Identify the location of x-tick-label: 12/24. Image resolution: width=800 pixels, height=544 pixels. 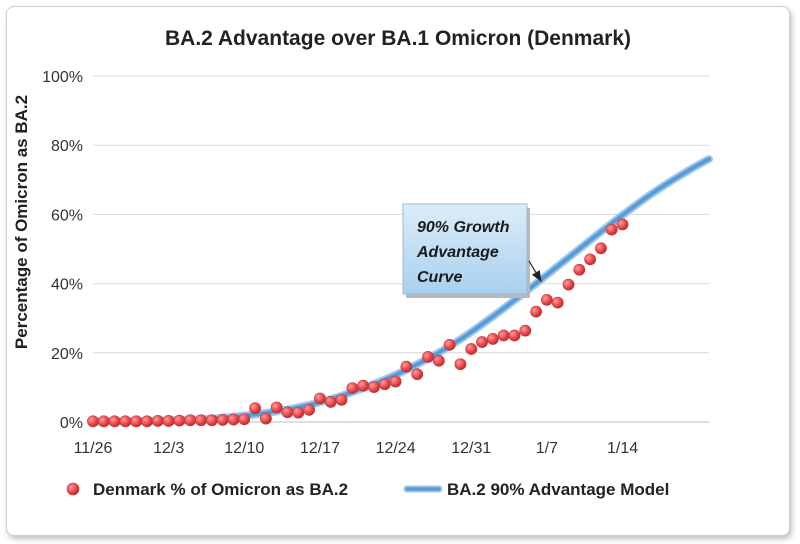
(396, 448).